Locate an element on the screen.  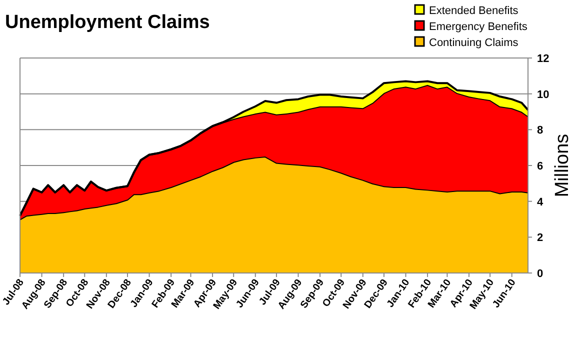
y-tick-label: 0 is located at coordinates (540, 274).